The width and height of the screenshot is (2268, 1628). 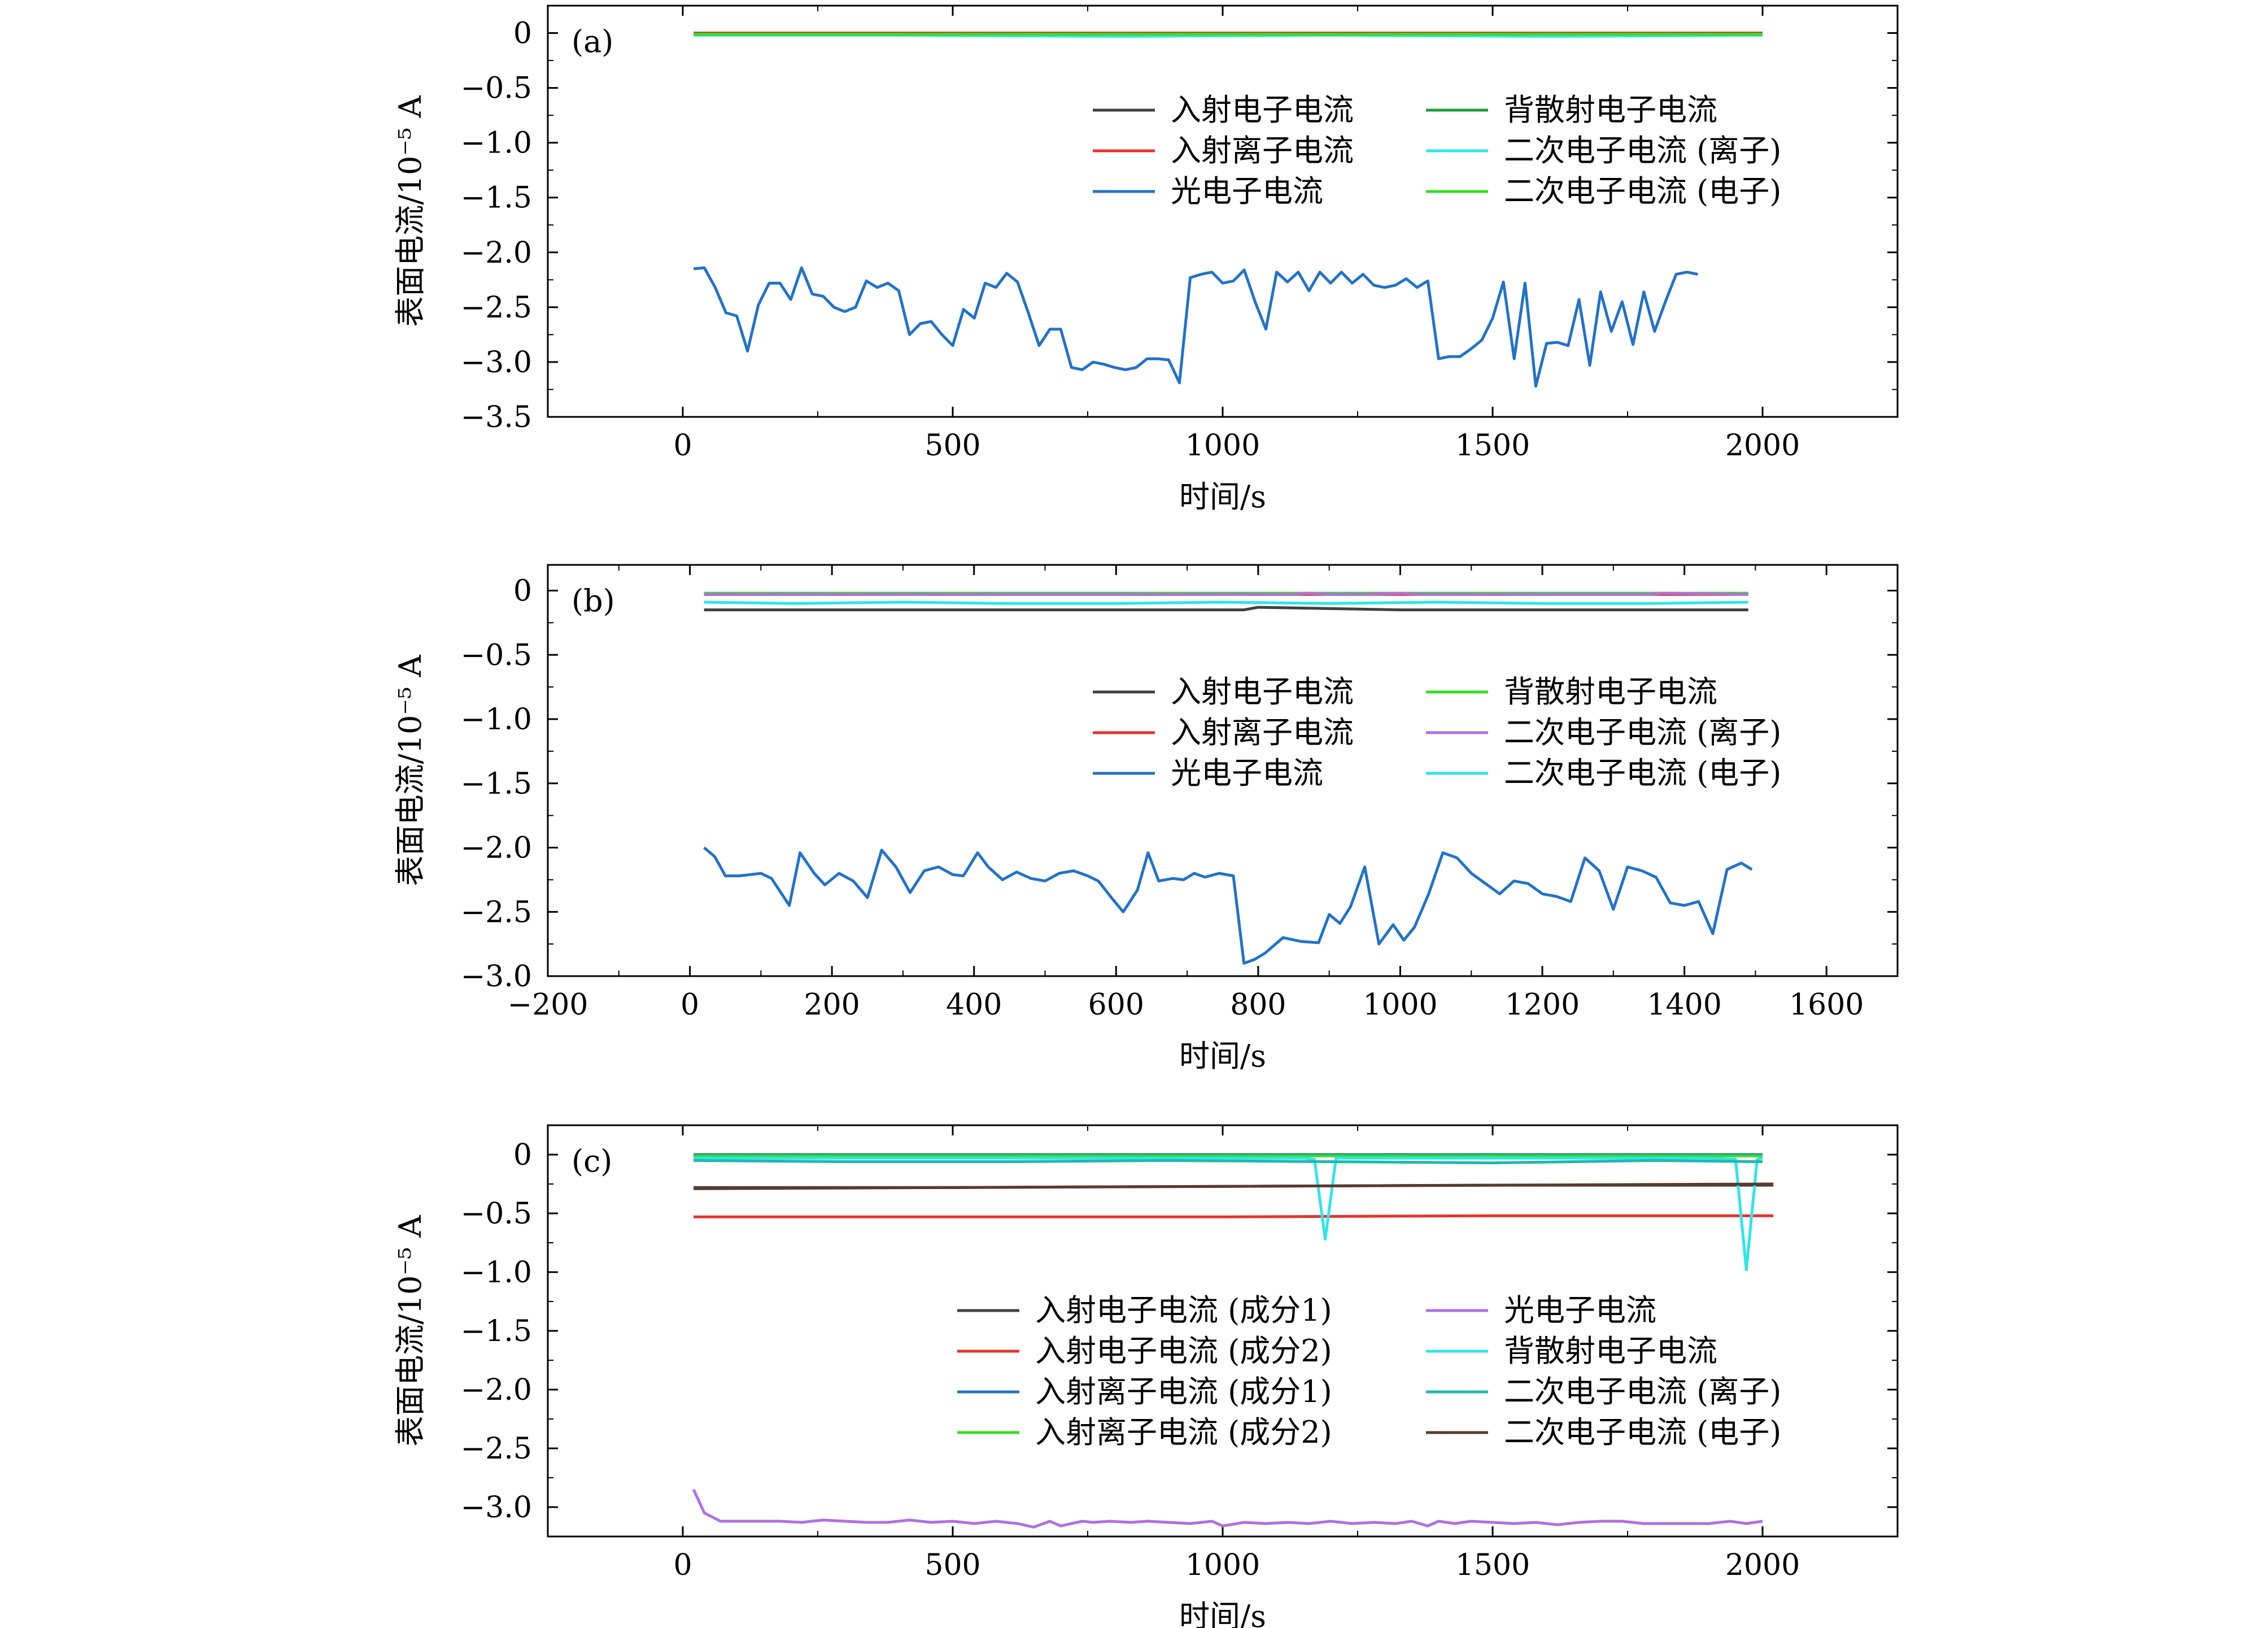 What do you see at coordinates (592, 1161) in the screenshot?
I see `panel-label: (c)` at bounding box center [592, 1161].